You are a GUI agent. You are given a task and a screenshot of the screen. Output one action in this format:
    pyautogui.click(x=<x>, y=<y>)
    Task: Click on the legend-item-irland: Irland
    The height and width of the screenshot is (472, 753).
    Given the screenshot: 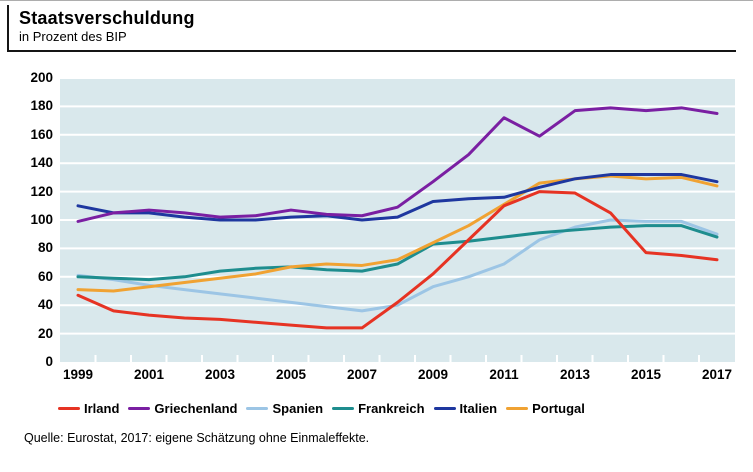 What is the action you would take?
    pyautogui.click(x=88, y=408)
    